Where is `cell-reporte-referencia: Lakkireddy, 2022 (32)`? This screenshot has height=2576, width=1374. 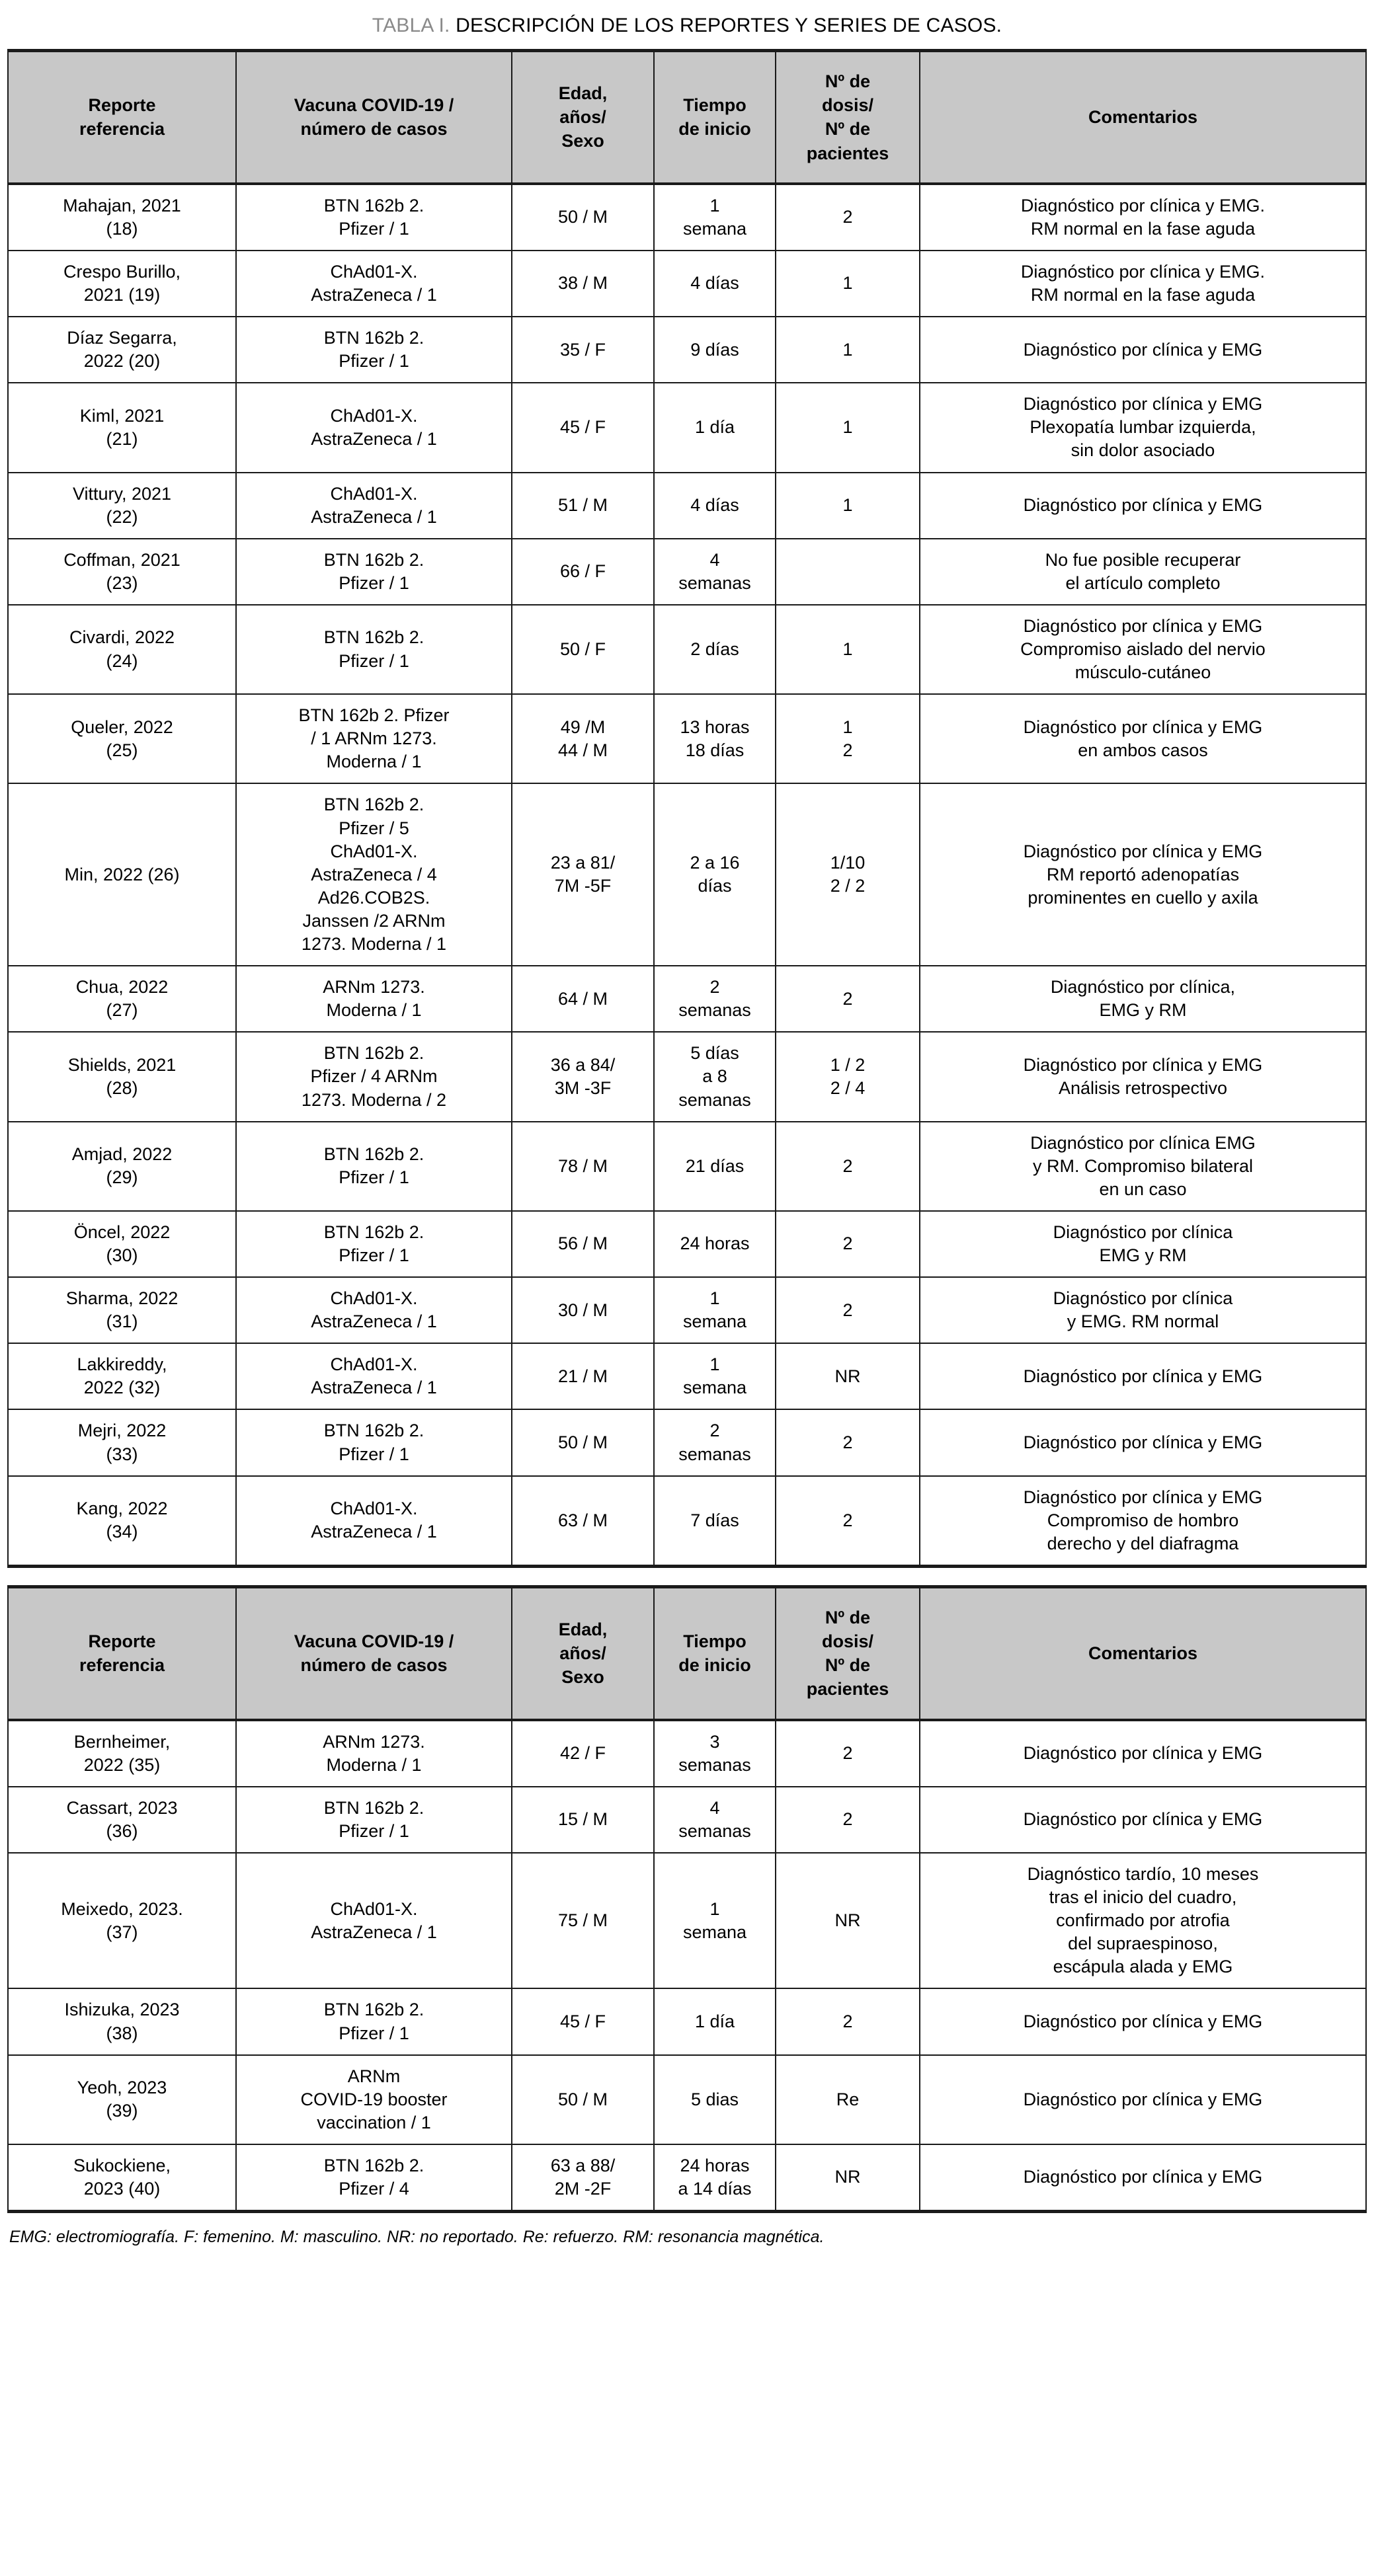 cell-reporte-referencia: Lakkireddy, 2022 (32) is located at coordinates (122, 1377).